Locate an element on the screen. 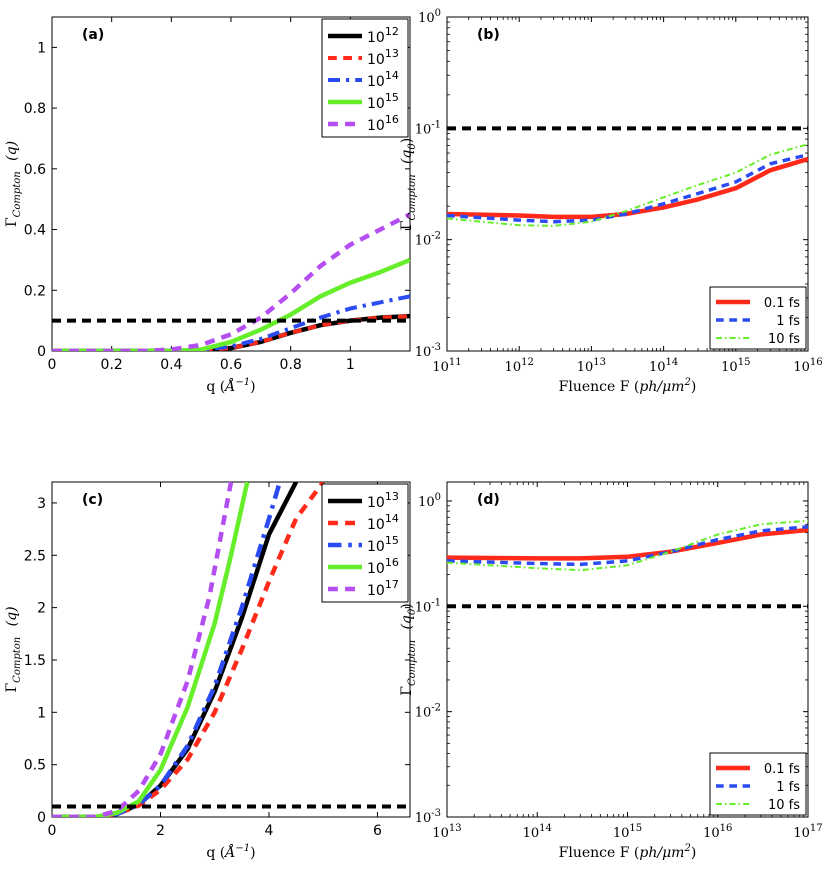 This screenshot has width=830, height=870. x-tick-label: 1011 is located at coordinates (446, 366).